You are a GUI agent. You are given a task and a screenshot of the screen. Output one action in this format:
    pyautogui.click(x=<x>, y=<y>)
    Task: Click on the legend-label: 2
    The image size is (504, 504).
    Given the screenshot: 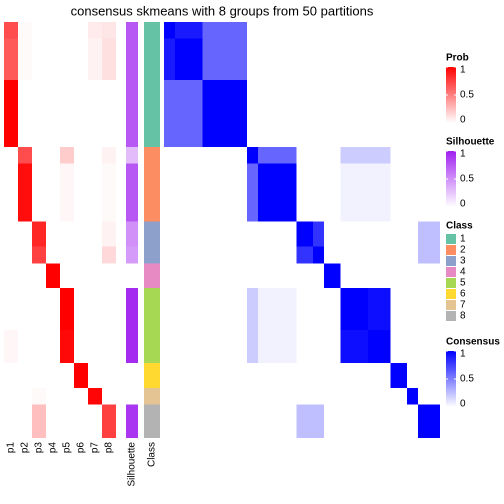 What is the action you would take?
    pyautogui.click(x=463, y=250)
    